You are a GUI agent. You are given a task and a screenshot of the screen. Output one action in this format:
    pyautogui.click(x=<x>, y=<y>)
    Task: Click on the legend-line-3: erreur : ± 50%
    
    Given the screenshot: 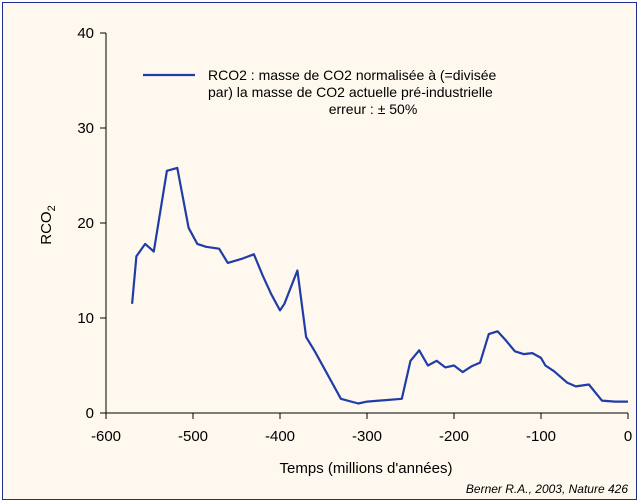 What is the action you would take?
    pyautogui.click(x=373, y=109)
    